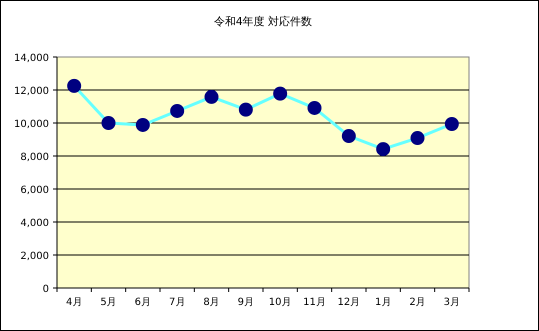  Describe the element at coordinates (417, 302) in the screenshot. I see `x-tick-label: 2月` at that location.